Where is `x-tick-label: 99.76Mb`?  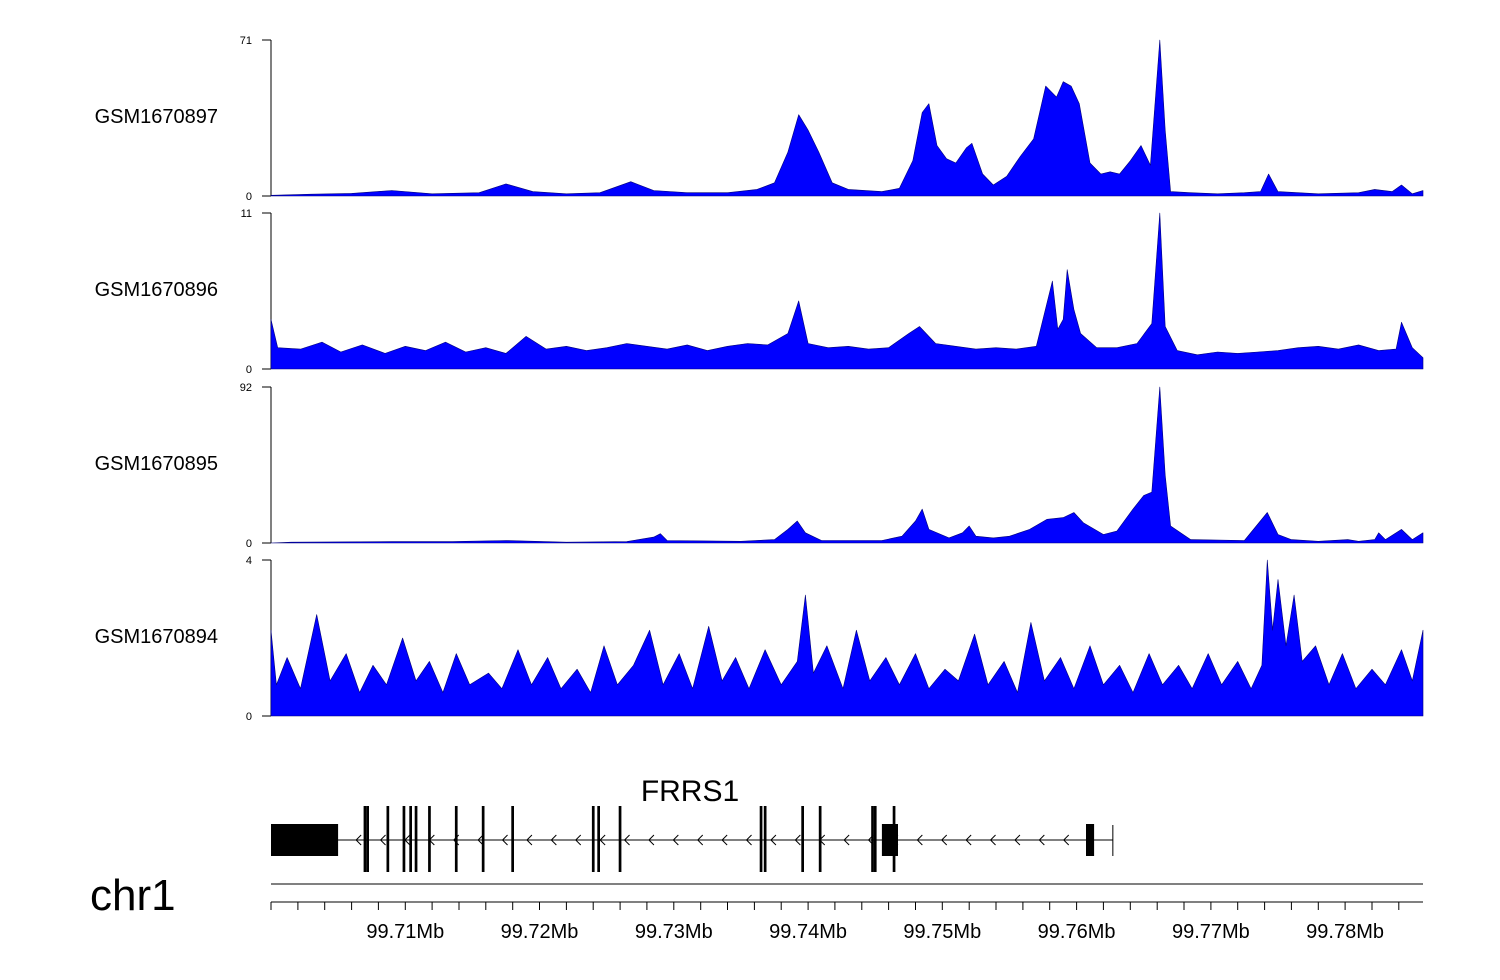
x-tick-label: 99.76Mb is located at coordinates (1077, 932).